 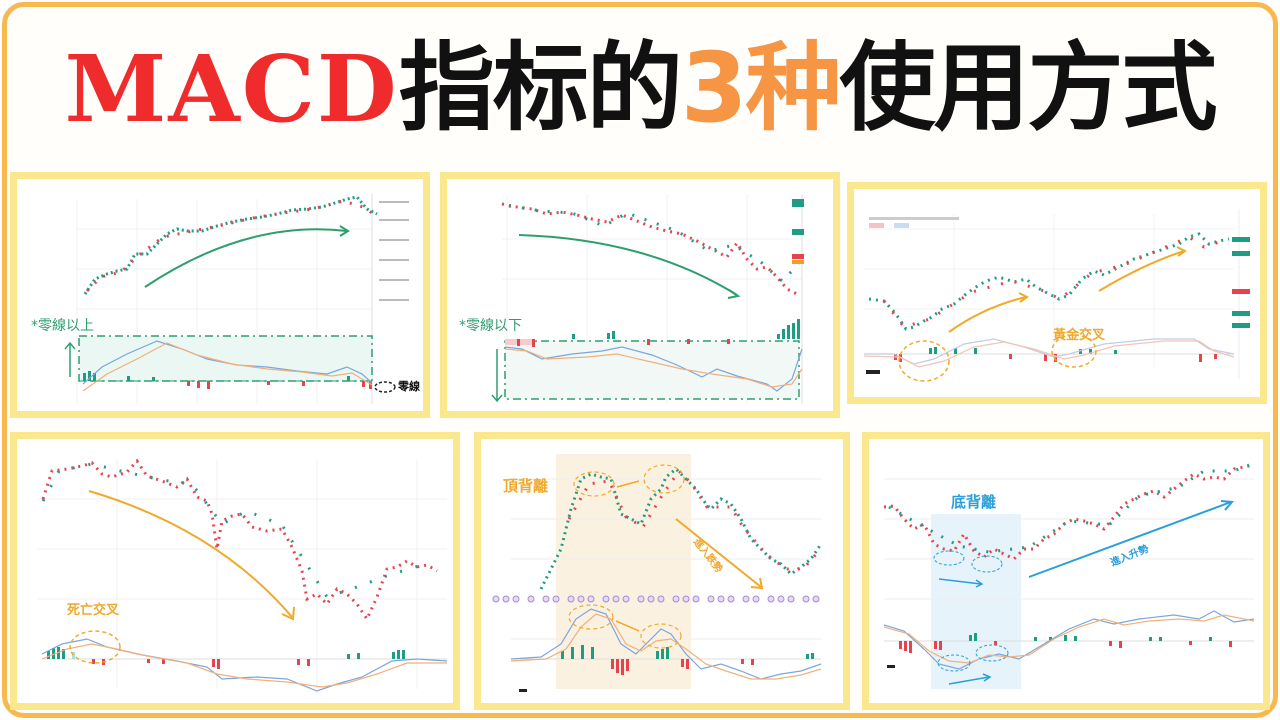 What do you see at coordinates (652, 370) in the screenshot?
I see `below-zero-box` at bounding box center [652, 370].